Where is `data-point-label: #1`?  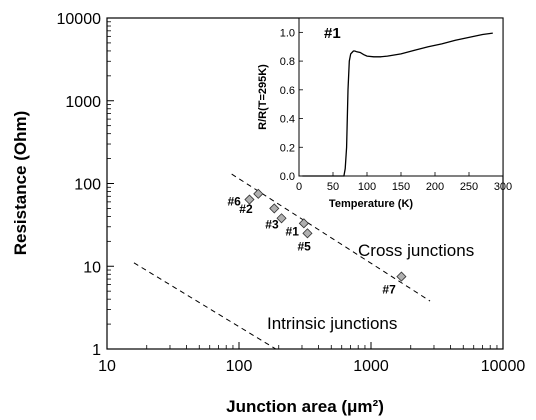 data-point-label: #1 is located at coordinates (293, 231).